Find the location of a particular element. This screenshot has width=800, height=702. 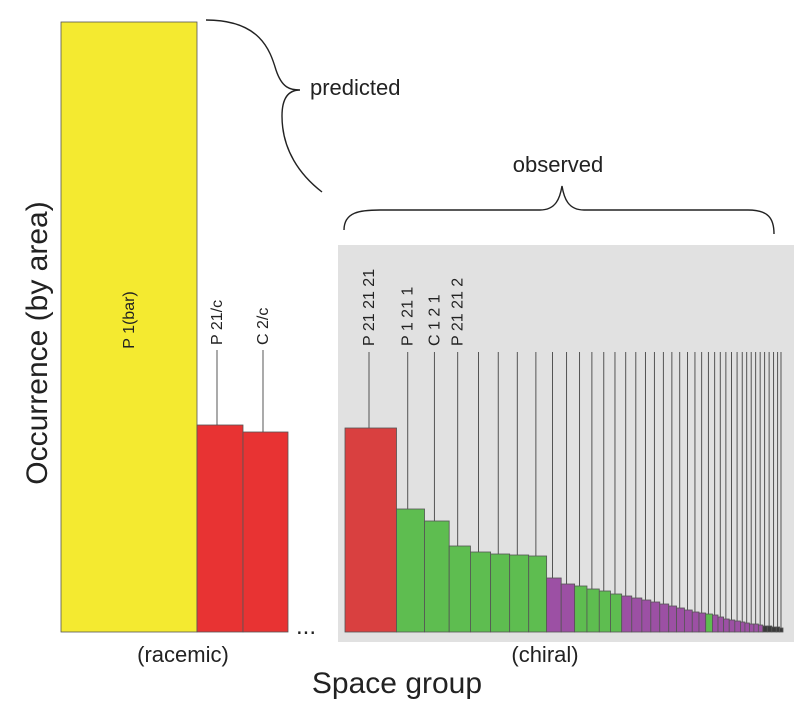

racemic-leader-lines is located at coordinates (240, 391).